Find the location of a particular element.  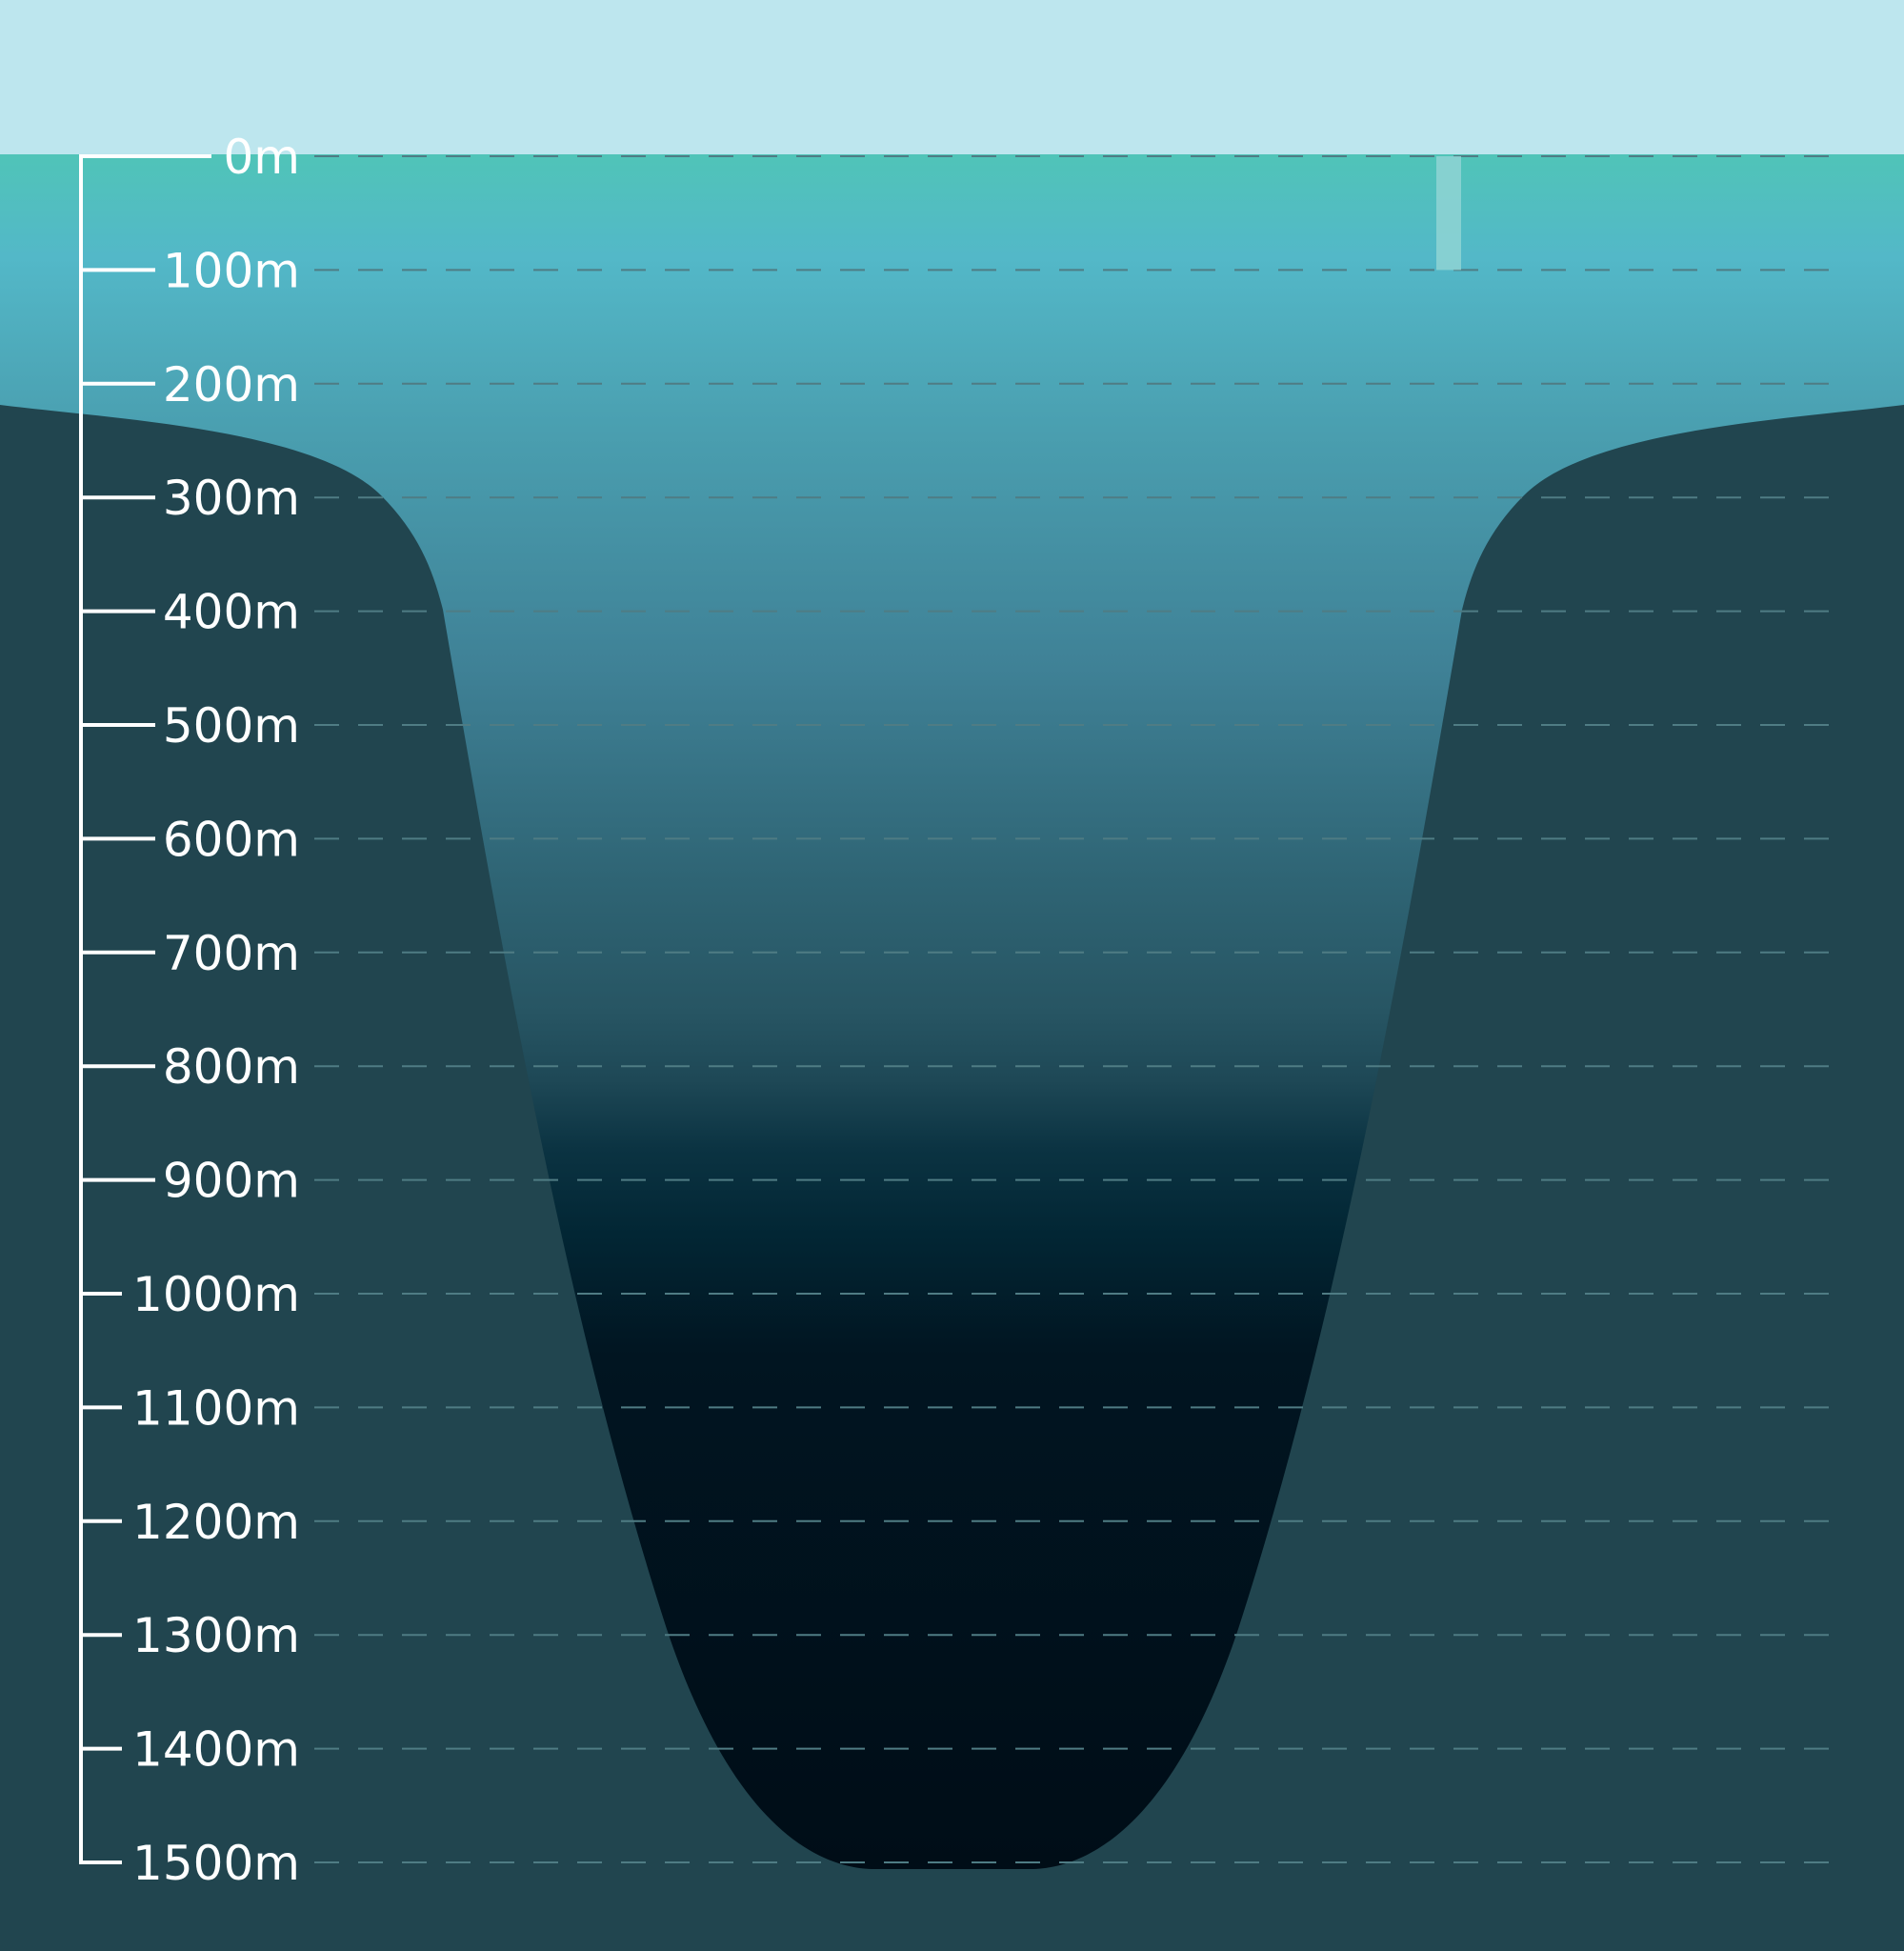

depth-marker is located at coordinates (1448, 213).